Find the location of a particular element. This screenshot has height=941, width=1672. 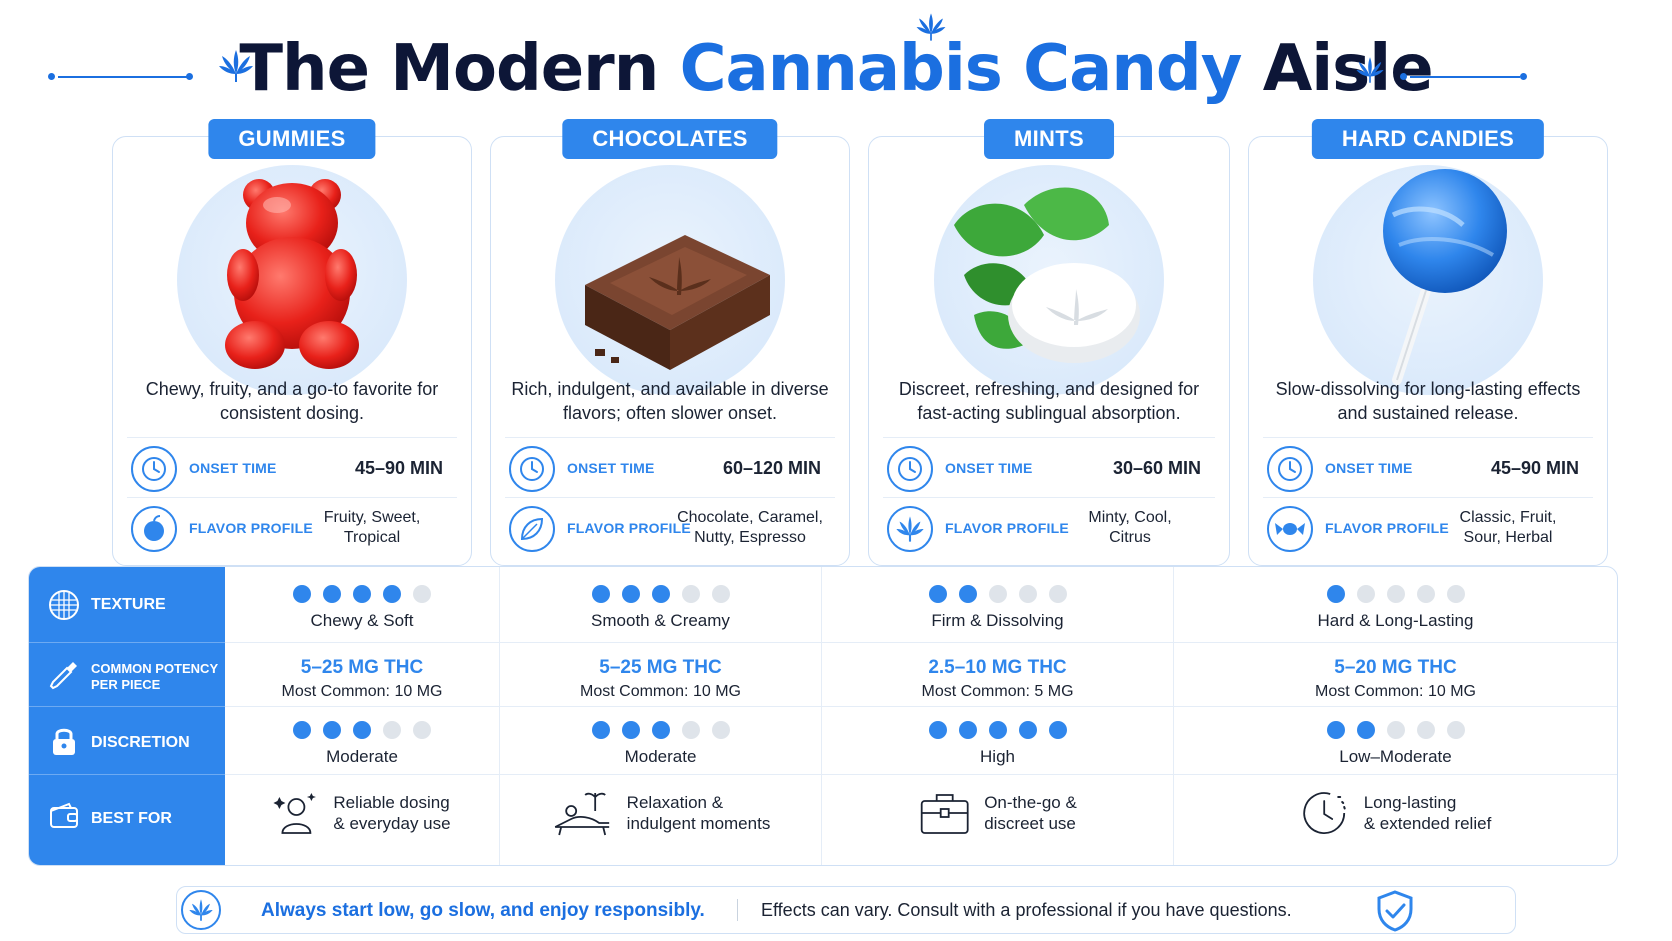

best-for-line: discreet use is located at coordinates (1030, 823).